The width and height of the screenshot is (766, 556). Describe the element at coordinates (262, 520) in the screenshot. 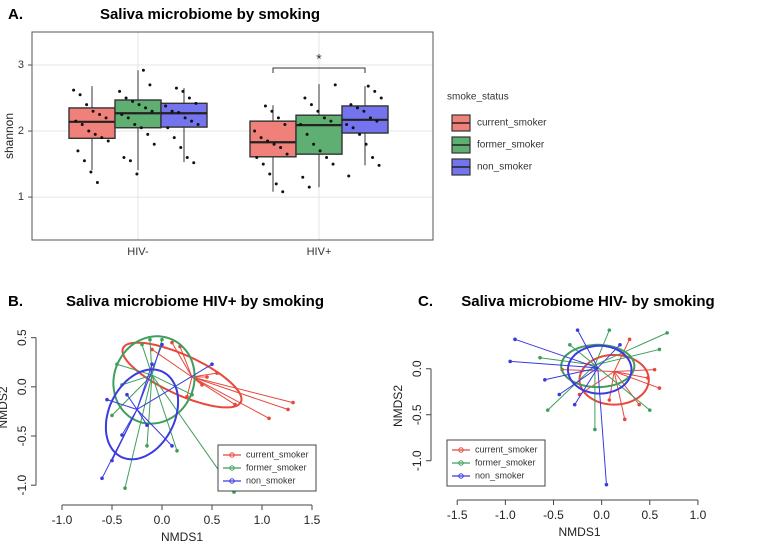

I see `x-tick-label: 1.0` at that location.